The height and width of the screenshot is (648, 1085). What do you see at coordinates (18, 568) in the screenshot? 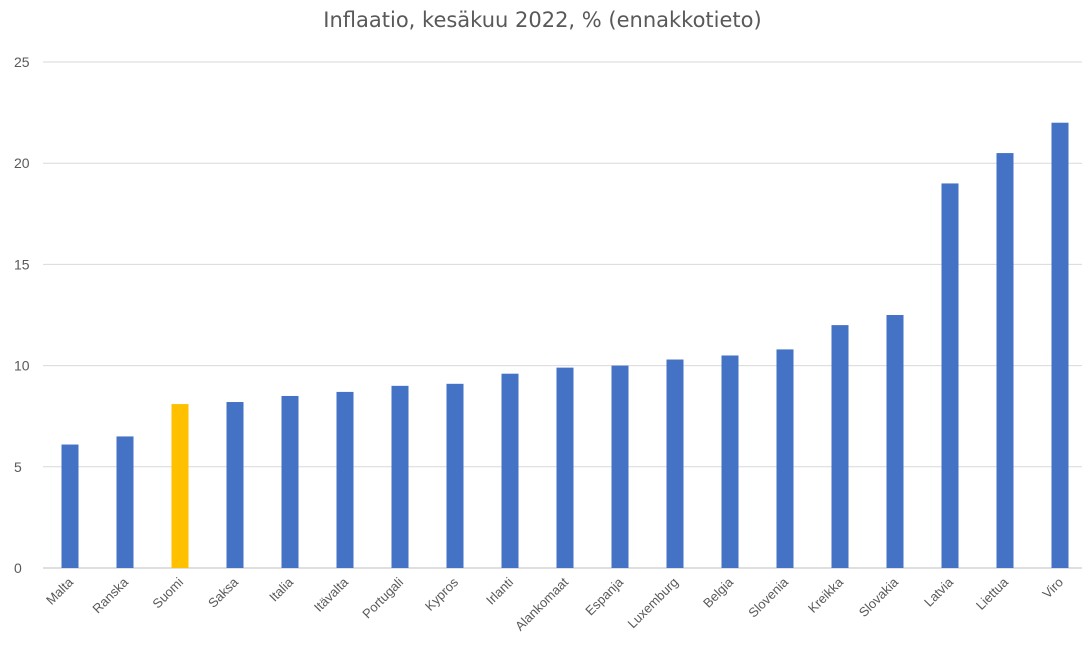
I see `y-tick-label: 0` at bounding box center [18, 568].